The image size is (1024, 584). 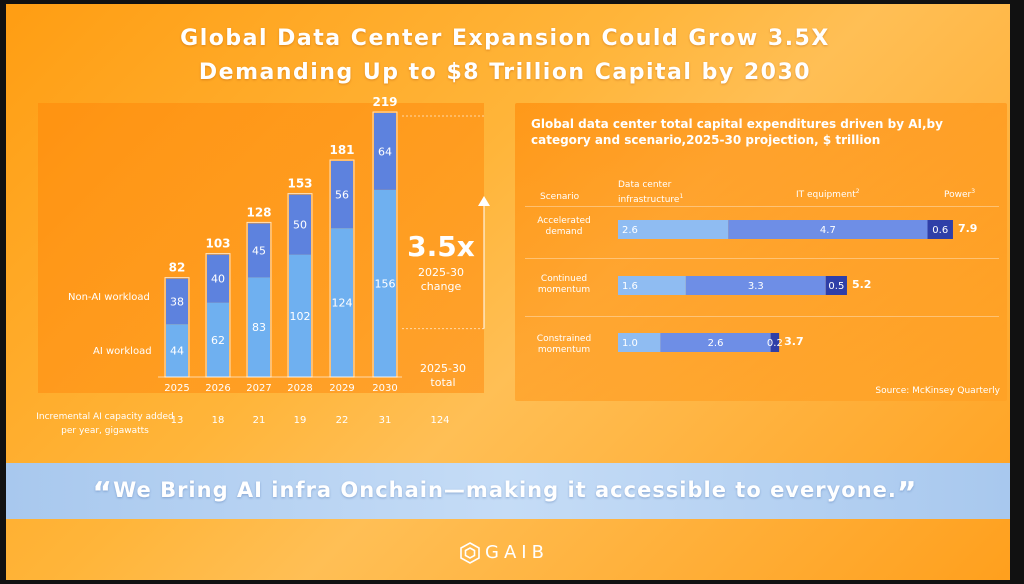 What do you see at coordinates (300, 420) in the screenshot?
I see `capacity-value-2028: 19` at bounding box center [300, 420].